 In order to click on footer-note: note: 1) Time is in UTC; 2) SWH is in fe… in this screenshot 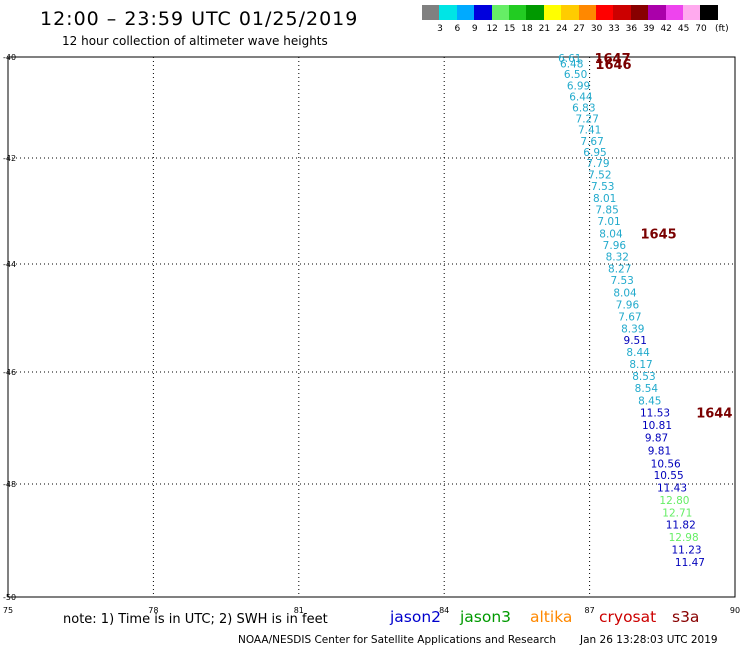, I will do `click(195, 619)`.